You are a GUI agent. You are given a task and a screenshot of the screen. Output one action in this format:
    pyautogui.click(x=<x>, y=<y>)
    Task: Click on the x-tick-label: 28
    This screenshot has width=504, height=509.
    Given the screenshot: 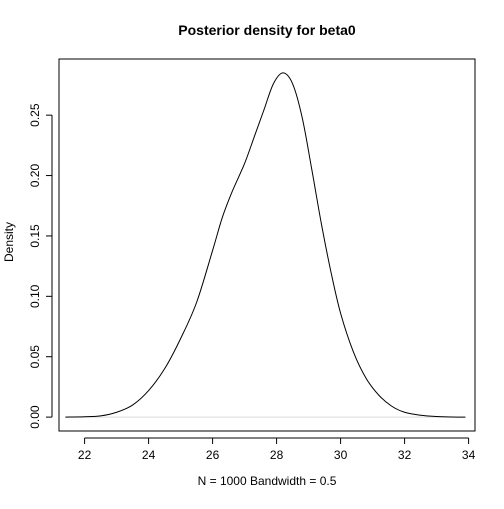 What is the action you would take?
    pyautogui.click(x=277, y=455)
    